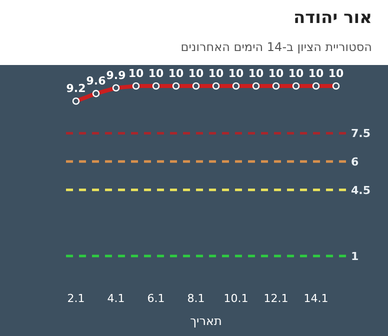 This screenshot has height=336, width=388. What do you see at coordinates (316, 298) in the screenshot?
I see `x-tick-label: 14.1` at bounding box center [316, 298].